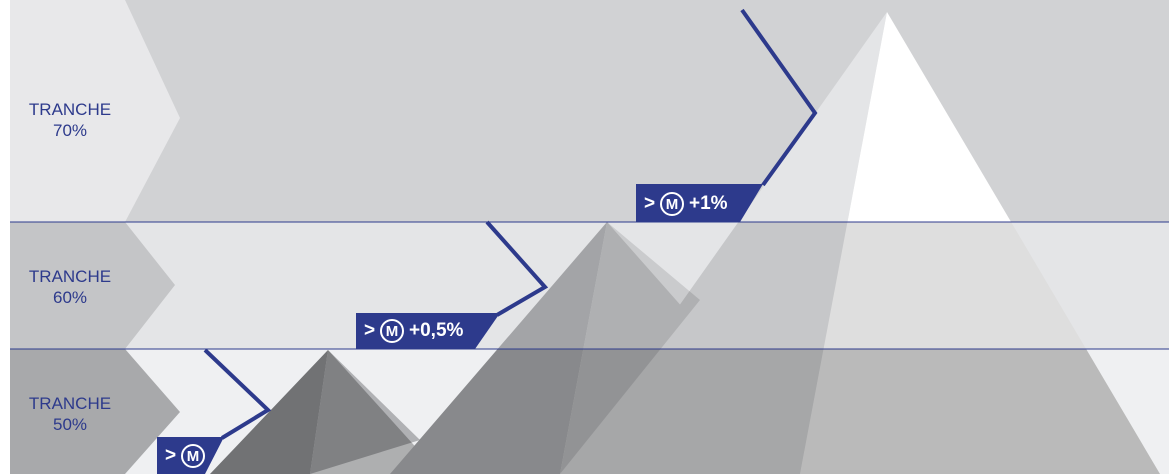  I want to click on tranche-value: 50%, so click(70, 424).